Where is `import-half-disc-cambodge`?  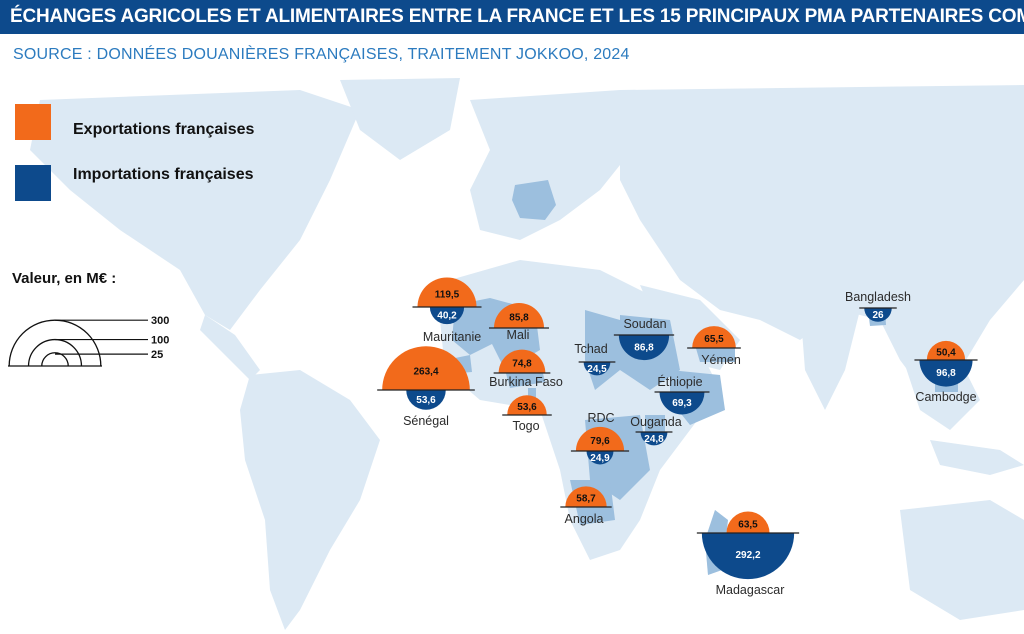 import-half-disc-cambodge is located at coordinates (946, 373).